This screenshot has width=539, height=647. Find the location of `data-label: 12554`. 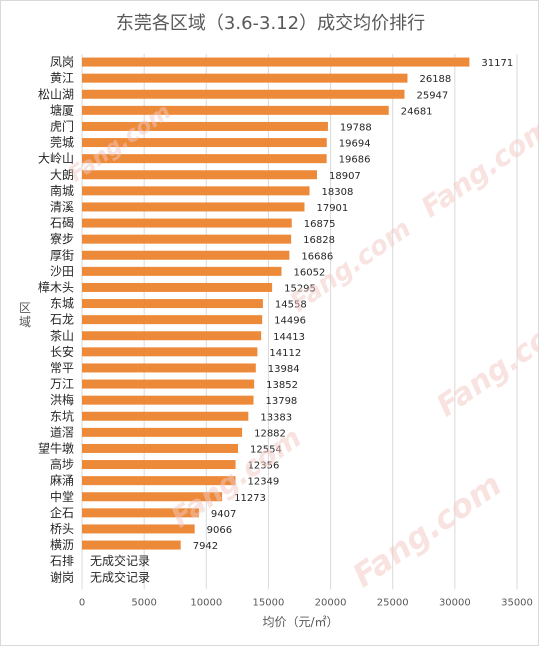

data-label: 12554 is located at coordinates (266, 449).